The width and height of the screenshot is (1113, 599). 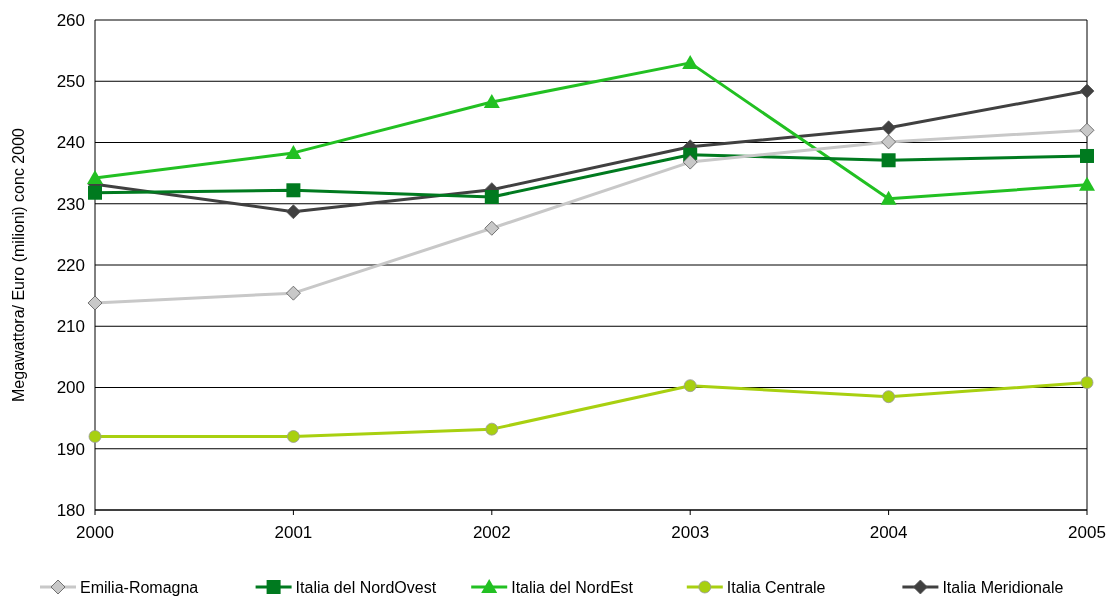 What do you see at coordinates (70, 143) in the screenshot?
I see `y-tick-label: 240` at bounding box center [70, 143].